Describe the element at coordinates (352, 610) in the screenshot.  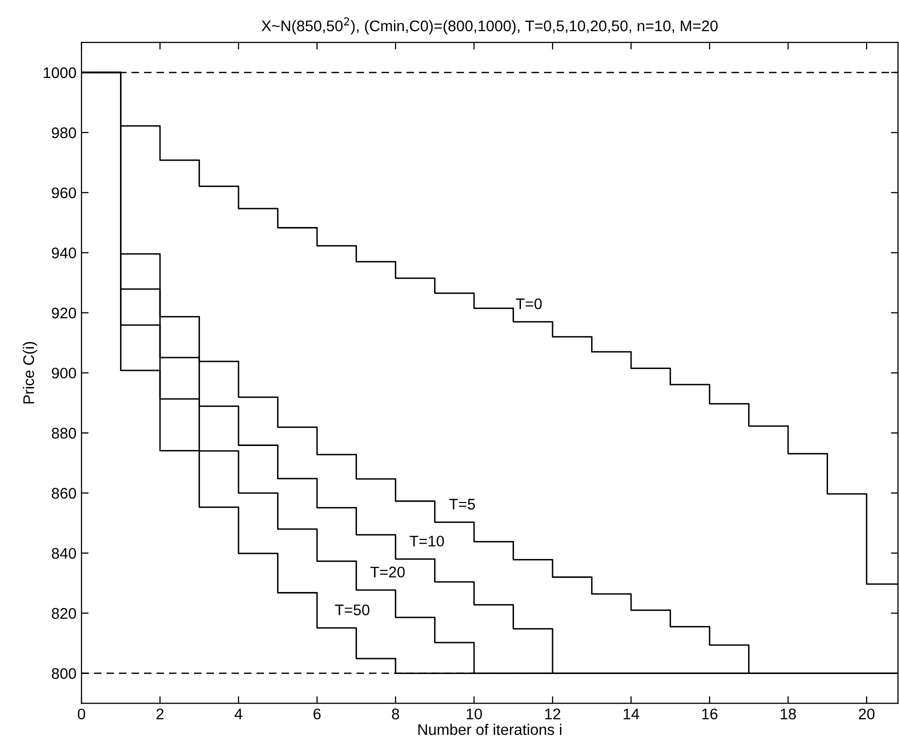
I see `annotation: T=50` at that location.